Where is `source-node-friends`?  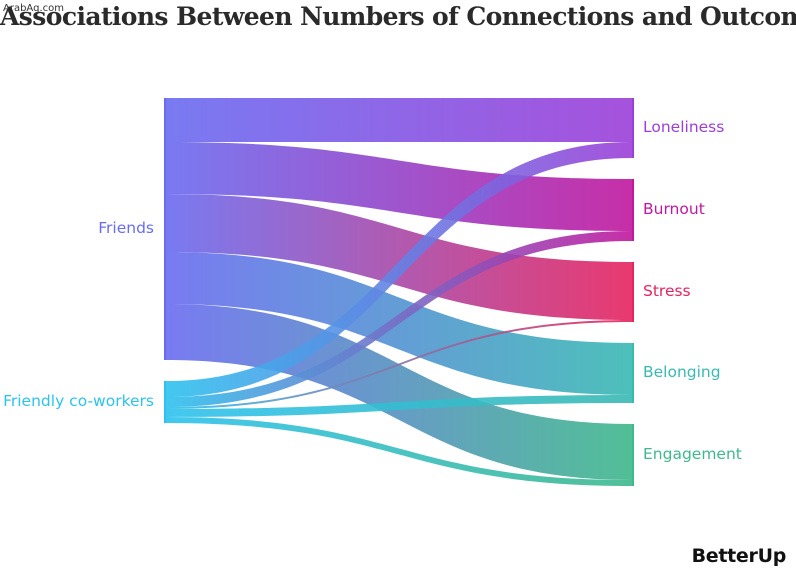 source-node-friends is located at coordinates (165, 229).